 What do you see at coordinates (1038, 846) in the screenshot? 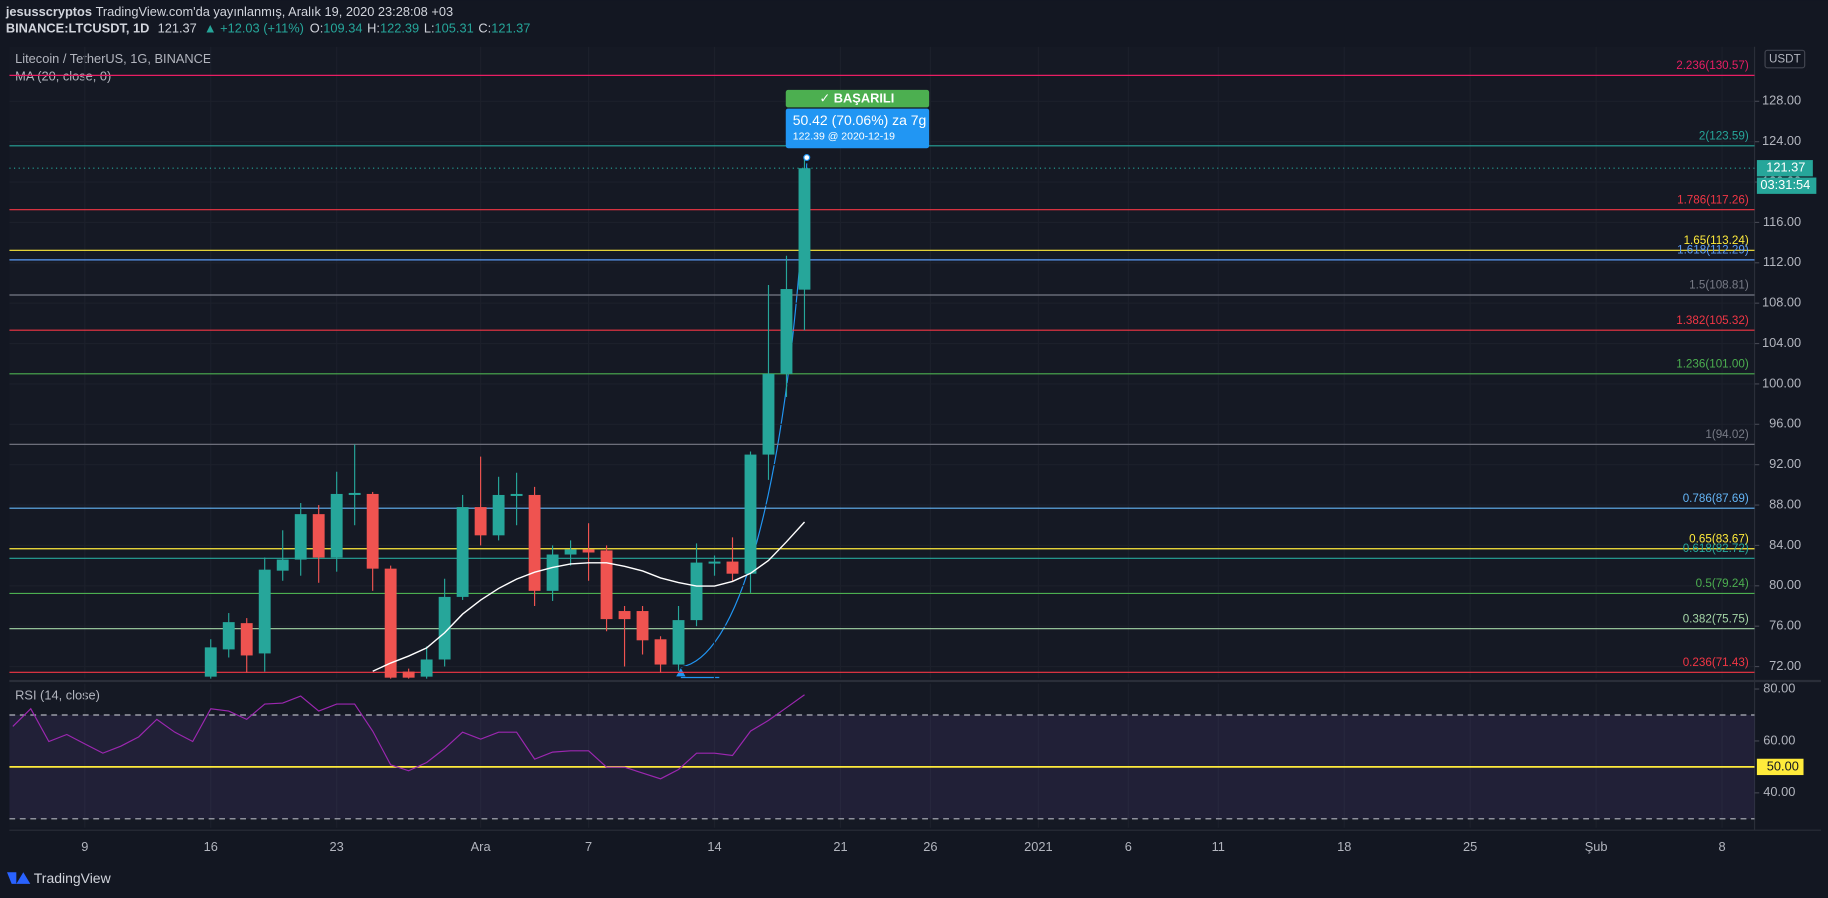
I see `x-tick-label: 2021` at bounding box center [1038, 846].